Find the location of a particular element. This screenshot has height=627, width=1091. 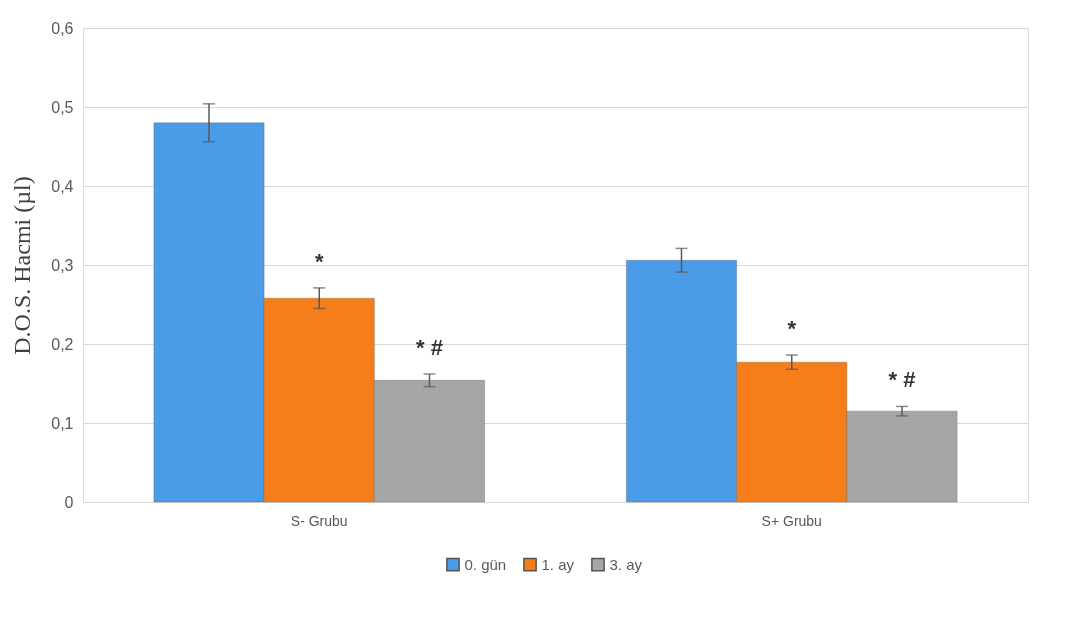

y-tick-label: 0,3 is located at coordinates (62, 265).